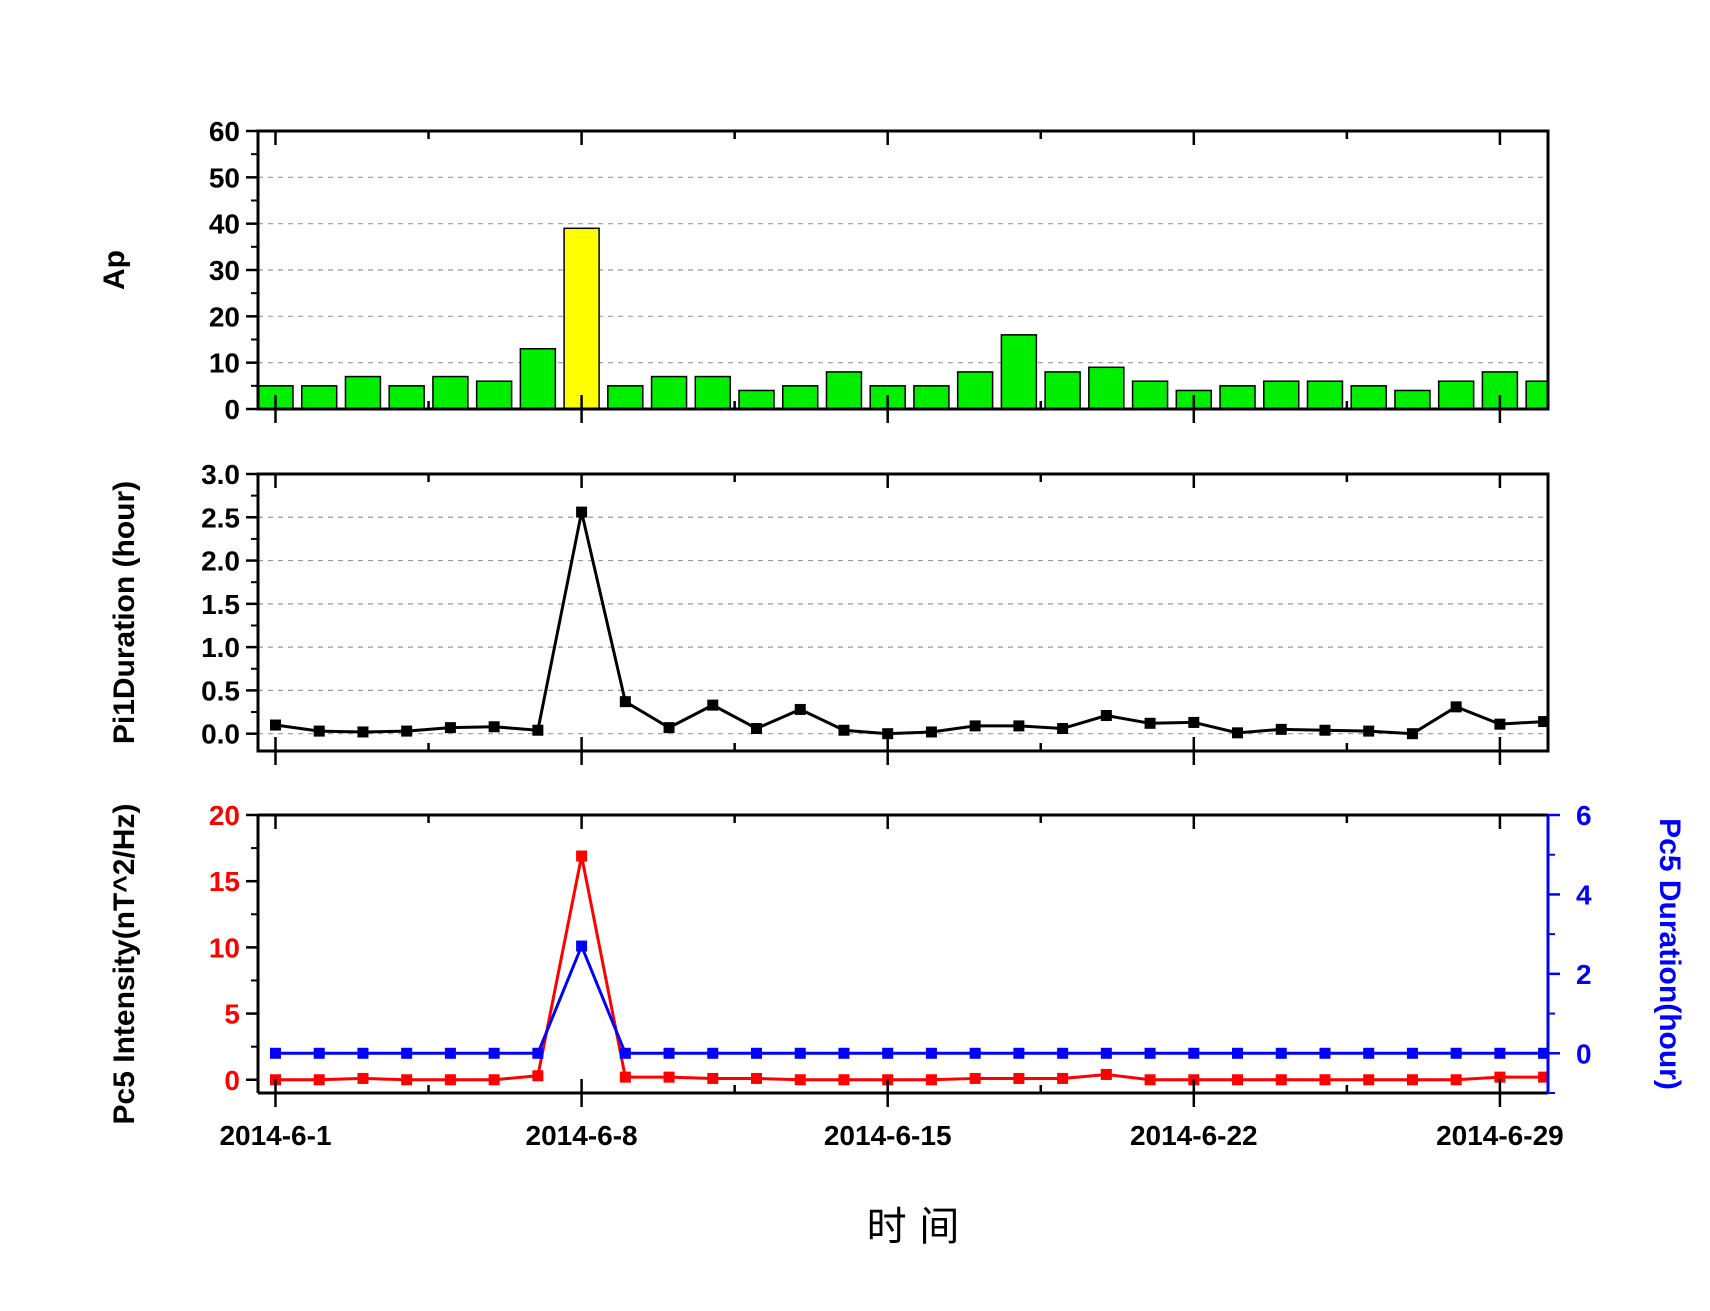  What do you see at coordinates (114, 270) in the screenshot?
I see `ap-y-axis-title: Ap` at bounding box center [114, 270].